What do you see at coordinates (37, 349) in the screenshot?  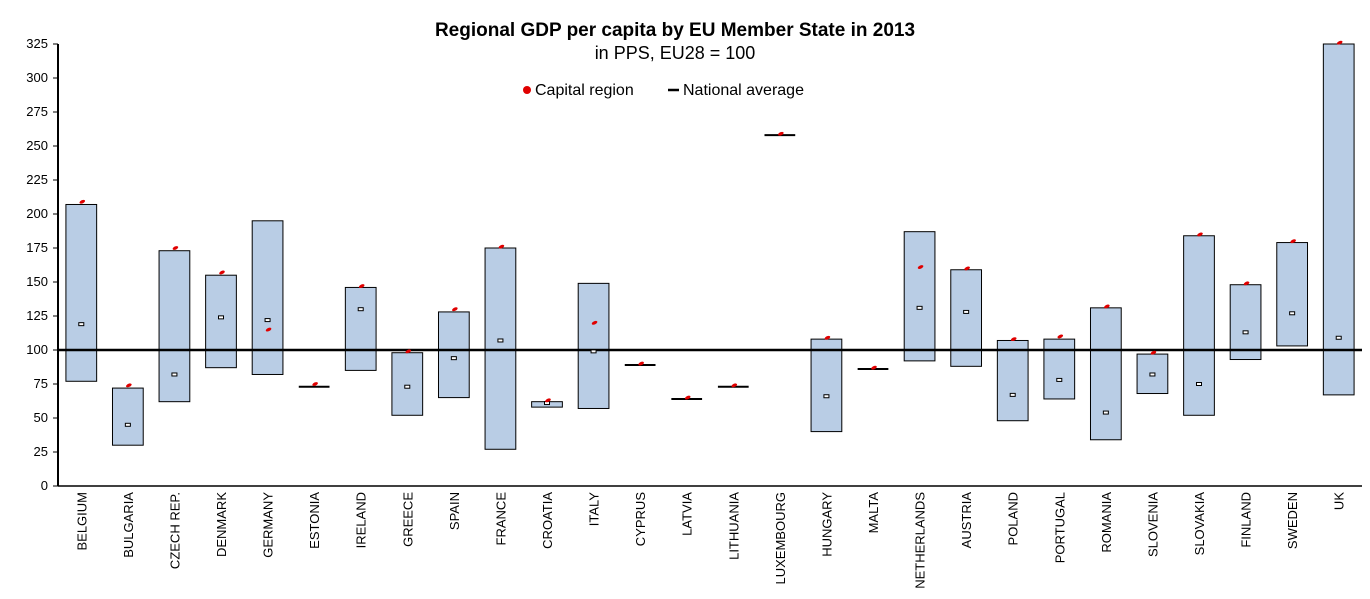 I see `y-tick-label: 100` at bounding box center [37, 349].